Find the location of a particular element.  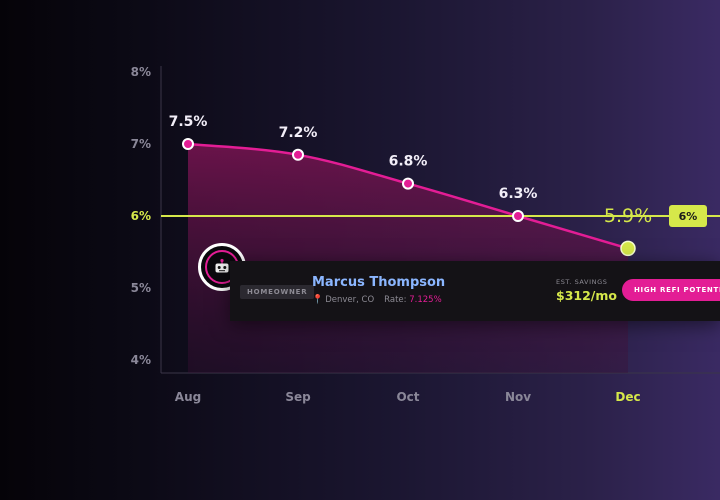

x-tick-label: Oct is located at coordinates (407, 397).